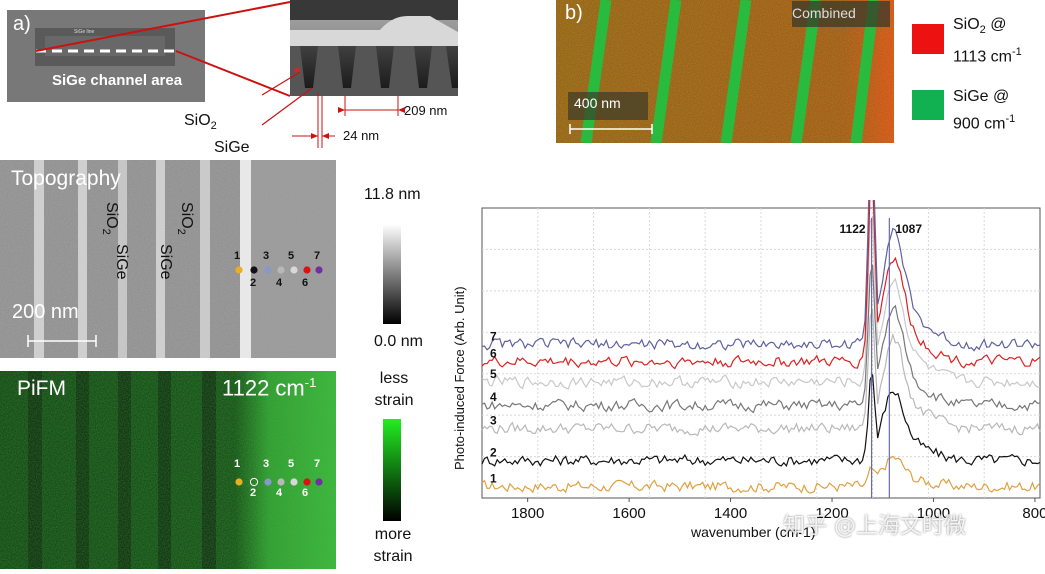  What do you see at coordinates (975, 72) in the screenshot?
I see `panel-b-legend: SiO2 @ 1113 cm-1 SiGe @ 900 cm-1` at bounding box center [975, 72].